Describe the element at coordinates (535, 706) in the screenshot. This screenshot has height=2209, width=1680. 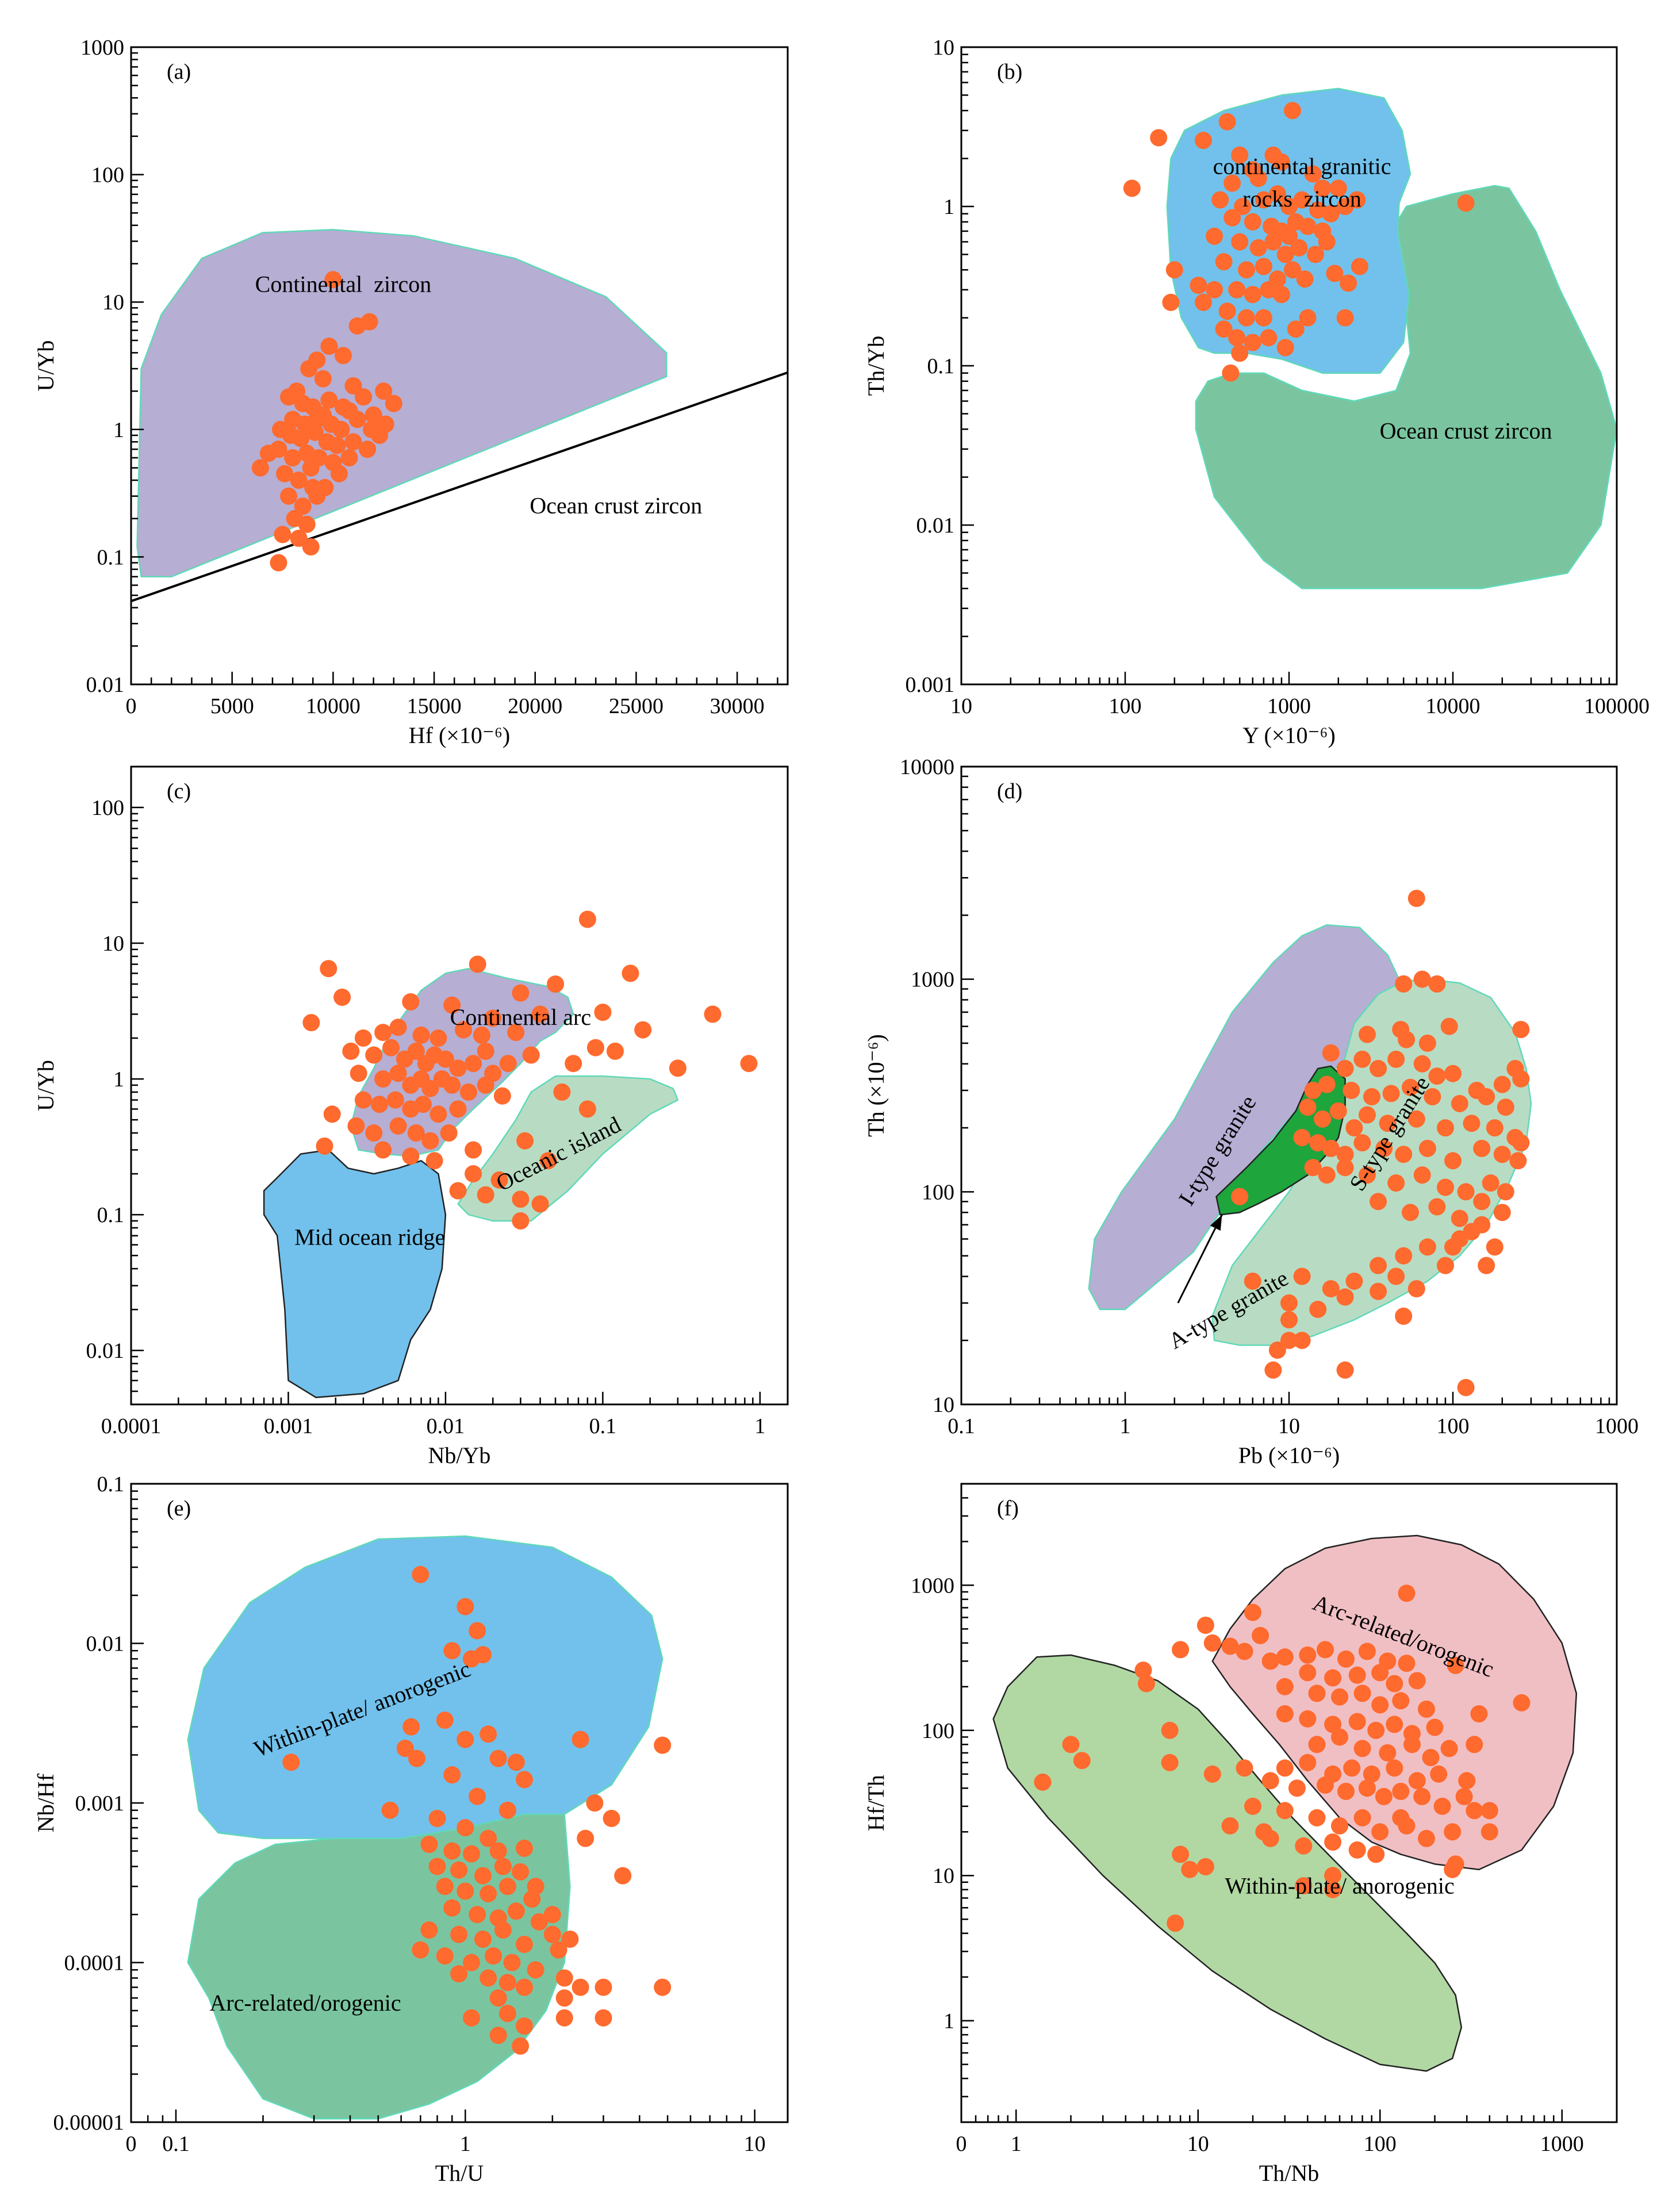
I see `x-tick-label: 20000` at that location.